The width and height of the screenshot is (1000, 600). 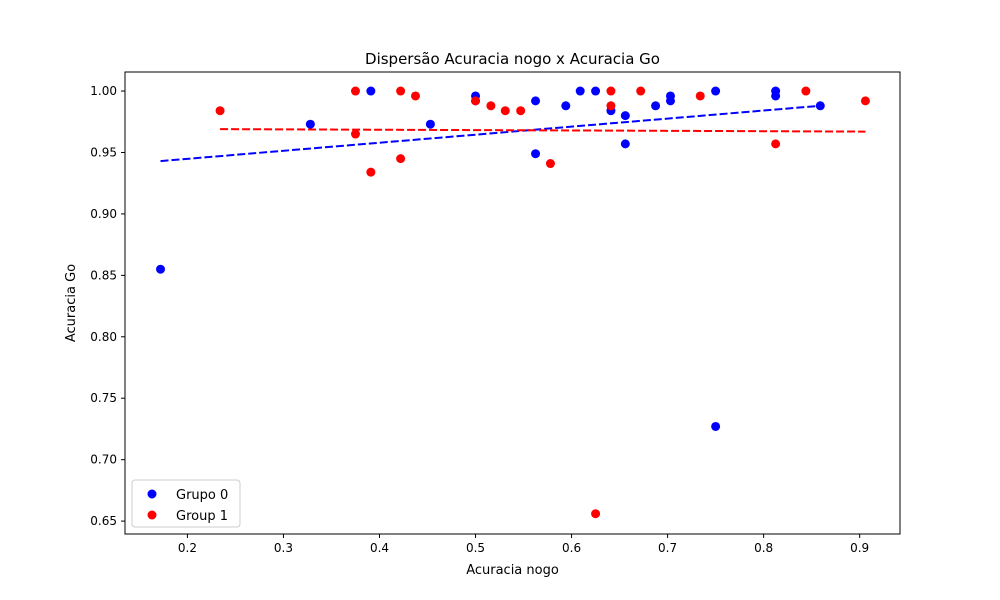 I want to click on x-tick-label: 0.8, so click(x=763, y=548).